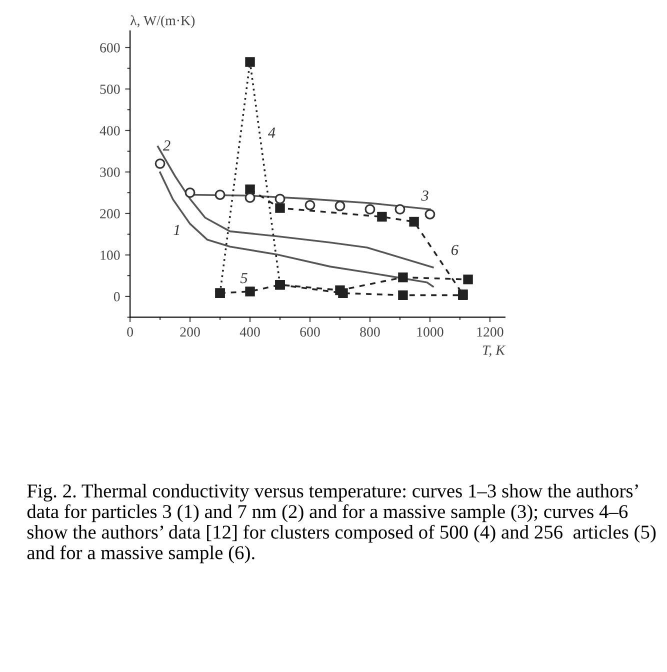  Describe the element at coordinates (110, 47) in the screenshot. I see `y-tick-label: 600` at that location.